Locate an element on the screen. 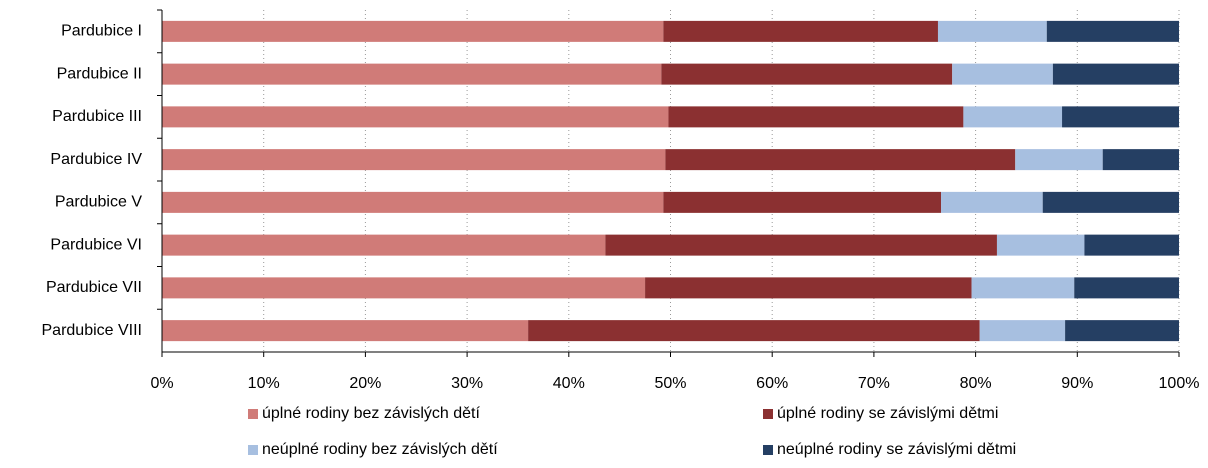 The width and height of the screenshot is (1208, 468). y-tick-label: Pardubice VII is located at coordinates (94, 287).